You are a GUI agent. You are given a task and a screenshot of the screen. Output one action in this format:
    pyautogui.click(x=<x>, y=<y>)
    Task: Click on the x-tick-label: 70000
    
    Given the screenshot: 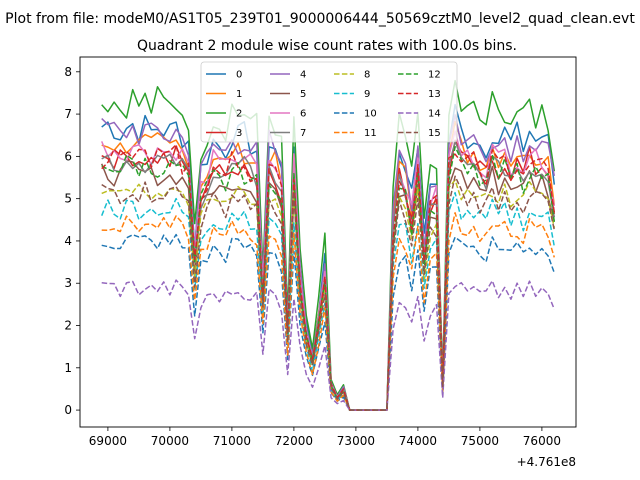 What is the action you would take?
    pyautogui.click(x=170, y=441)
    